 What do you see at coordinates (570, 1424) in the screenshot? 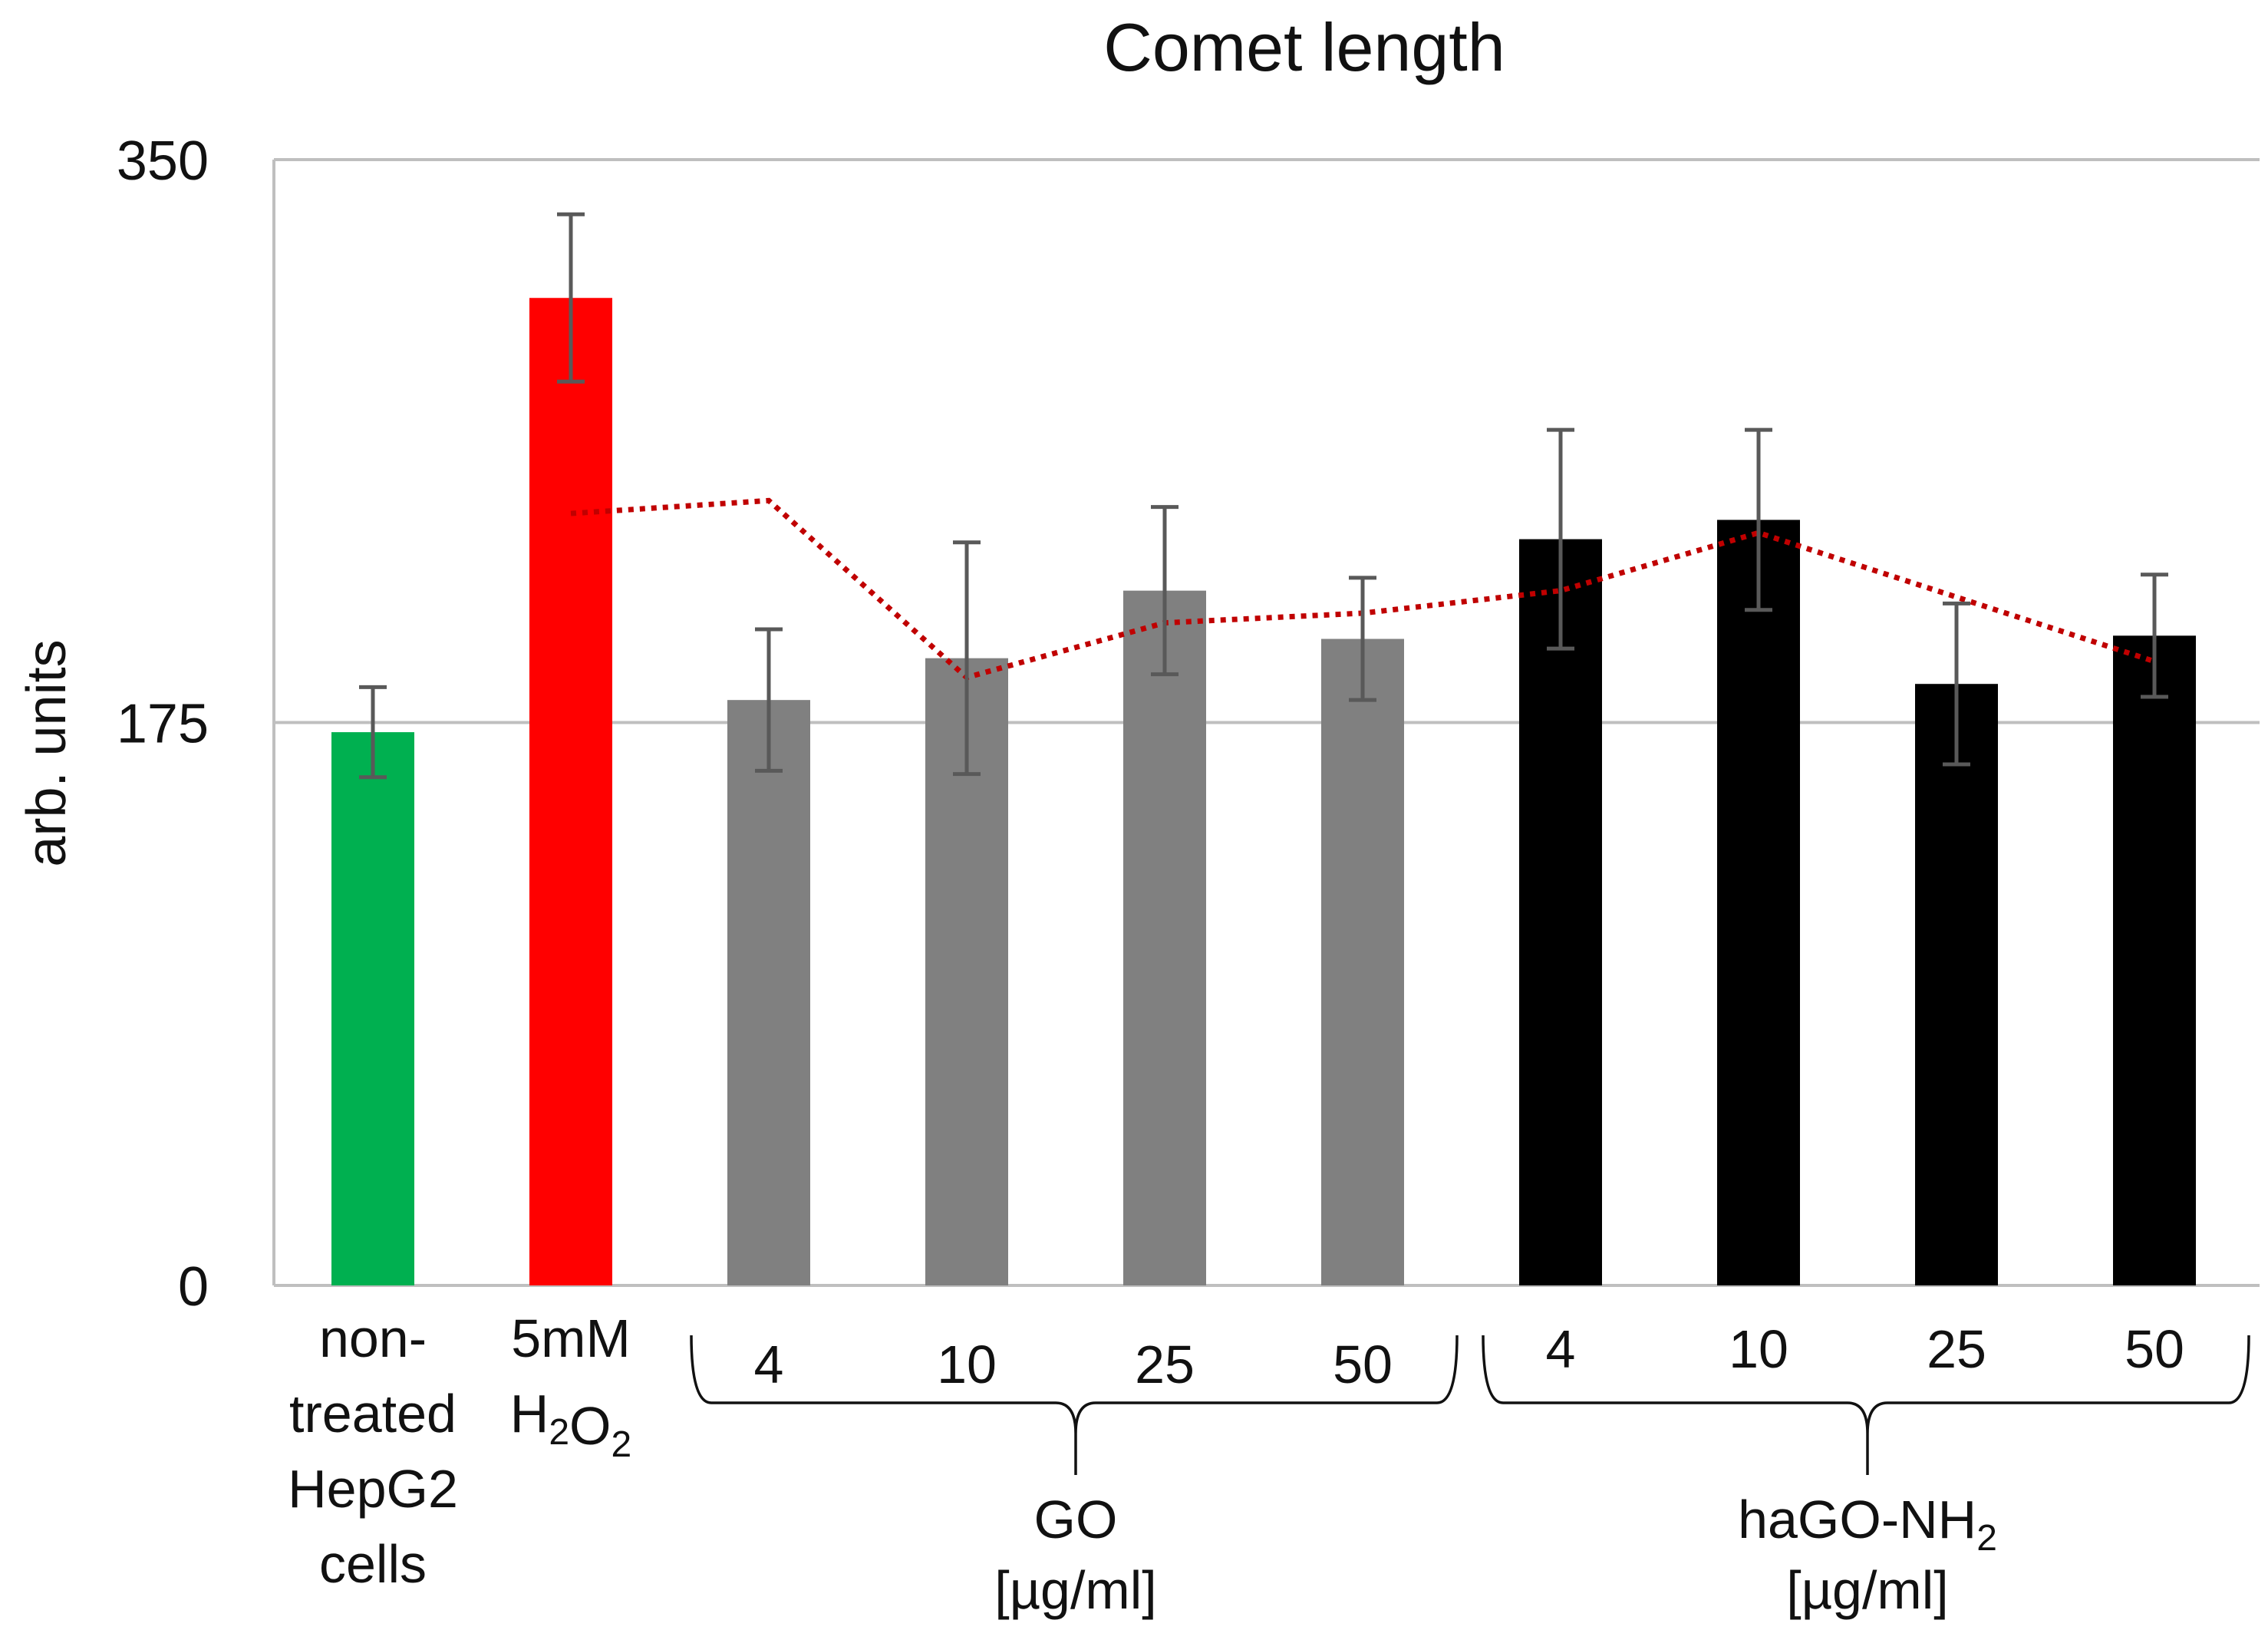
I see `category-label: H2O2` at bounding box center [570, 1424].